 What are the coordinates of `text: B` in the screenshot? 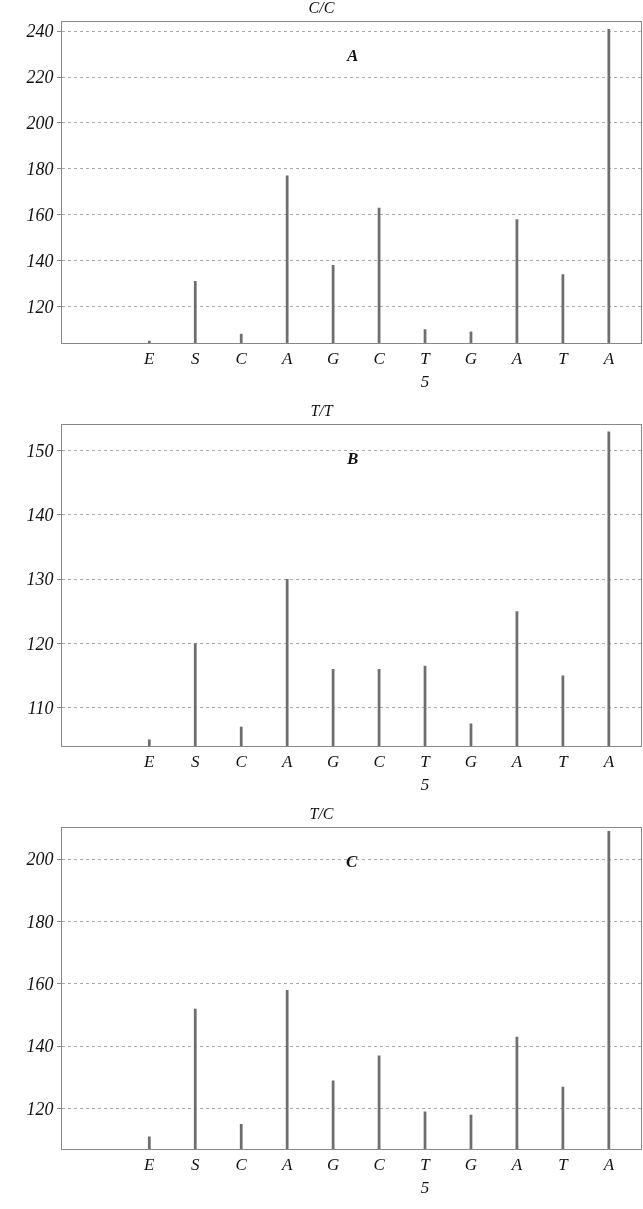 It's located at (352, 458).